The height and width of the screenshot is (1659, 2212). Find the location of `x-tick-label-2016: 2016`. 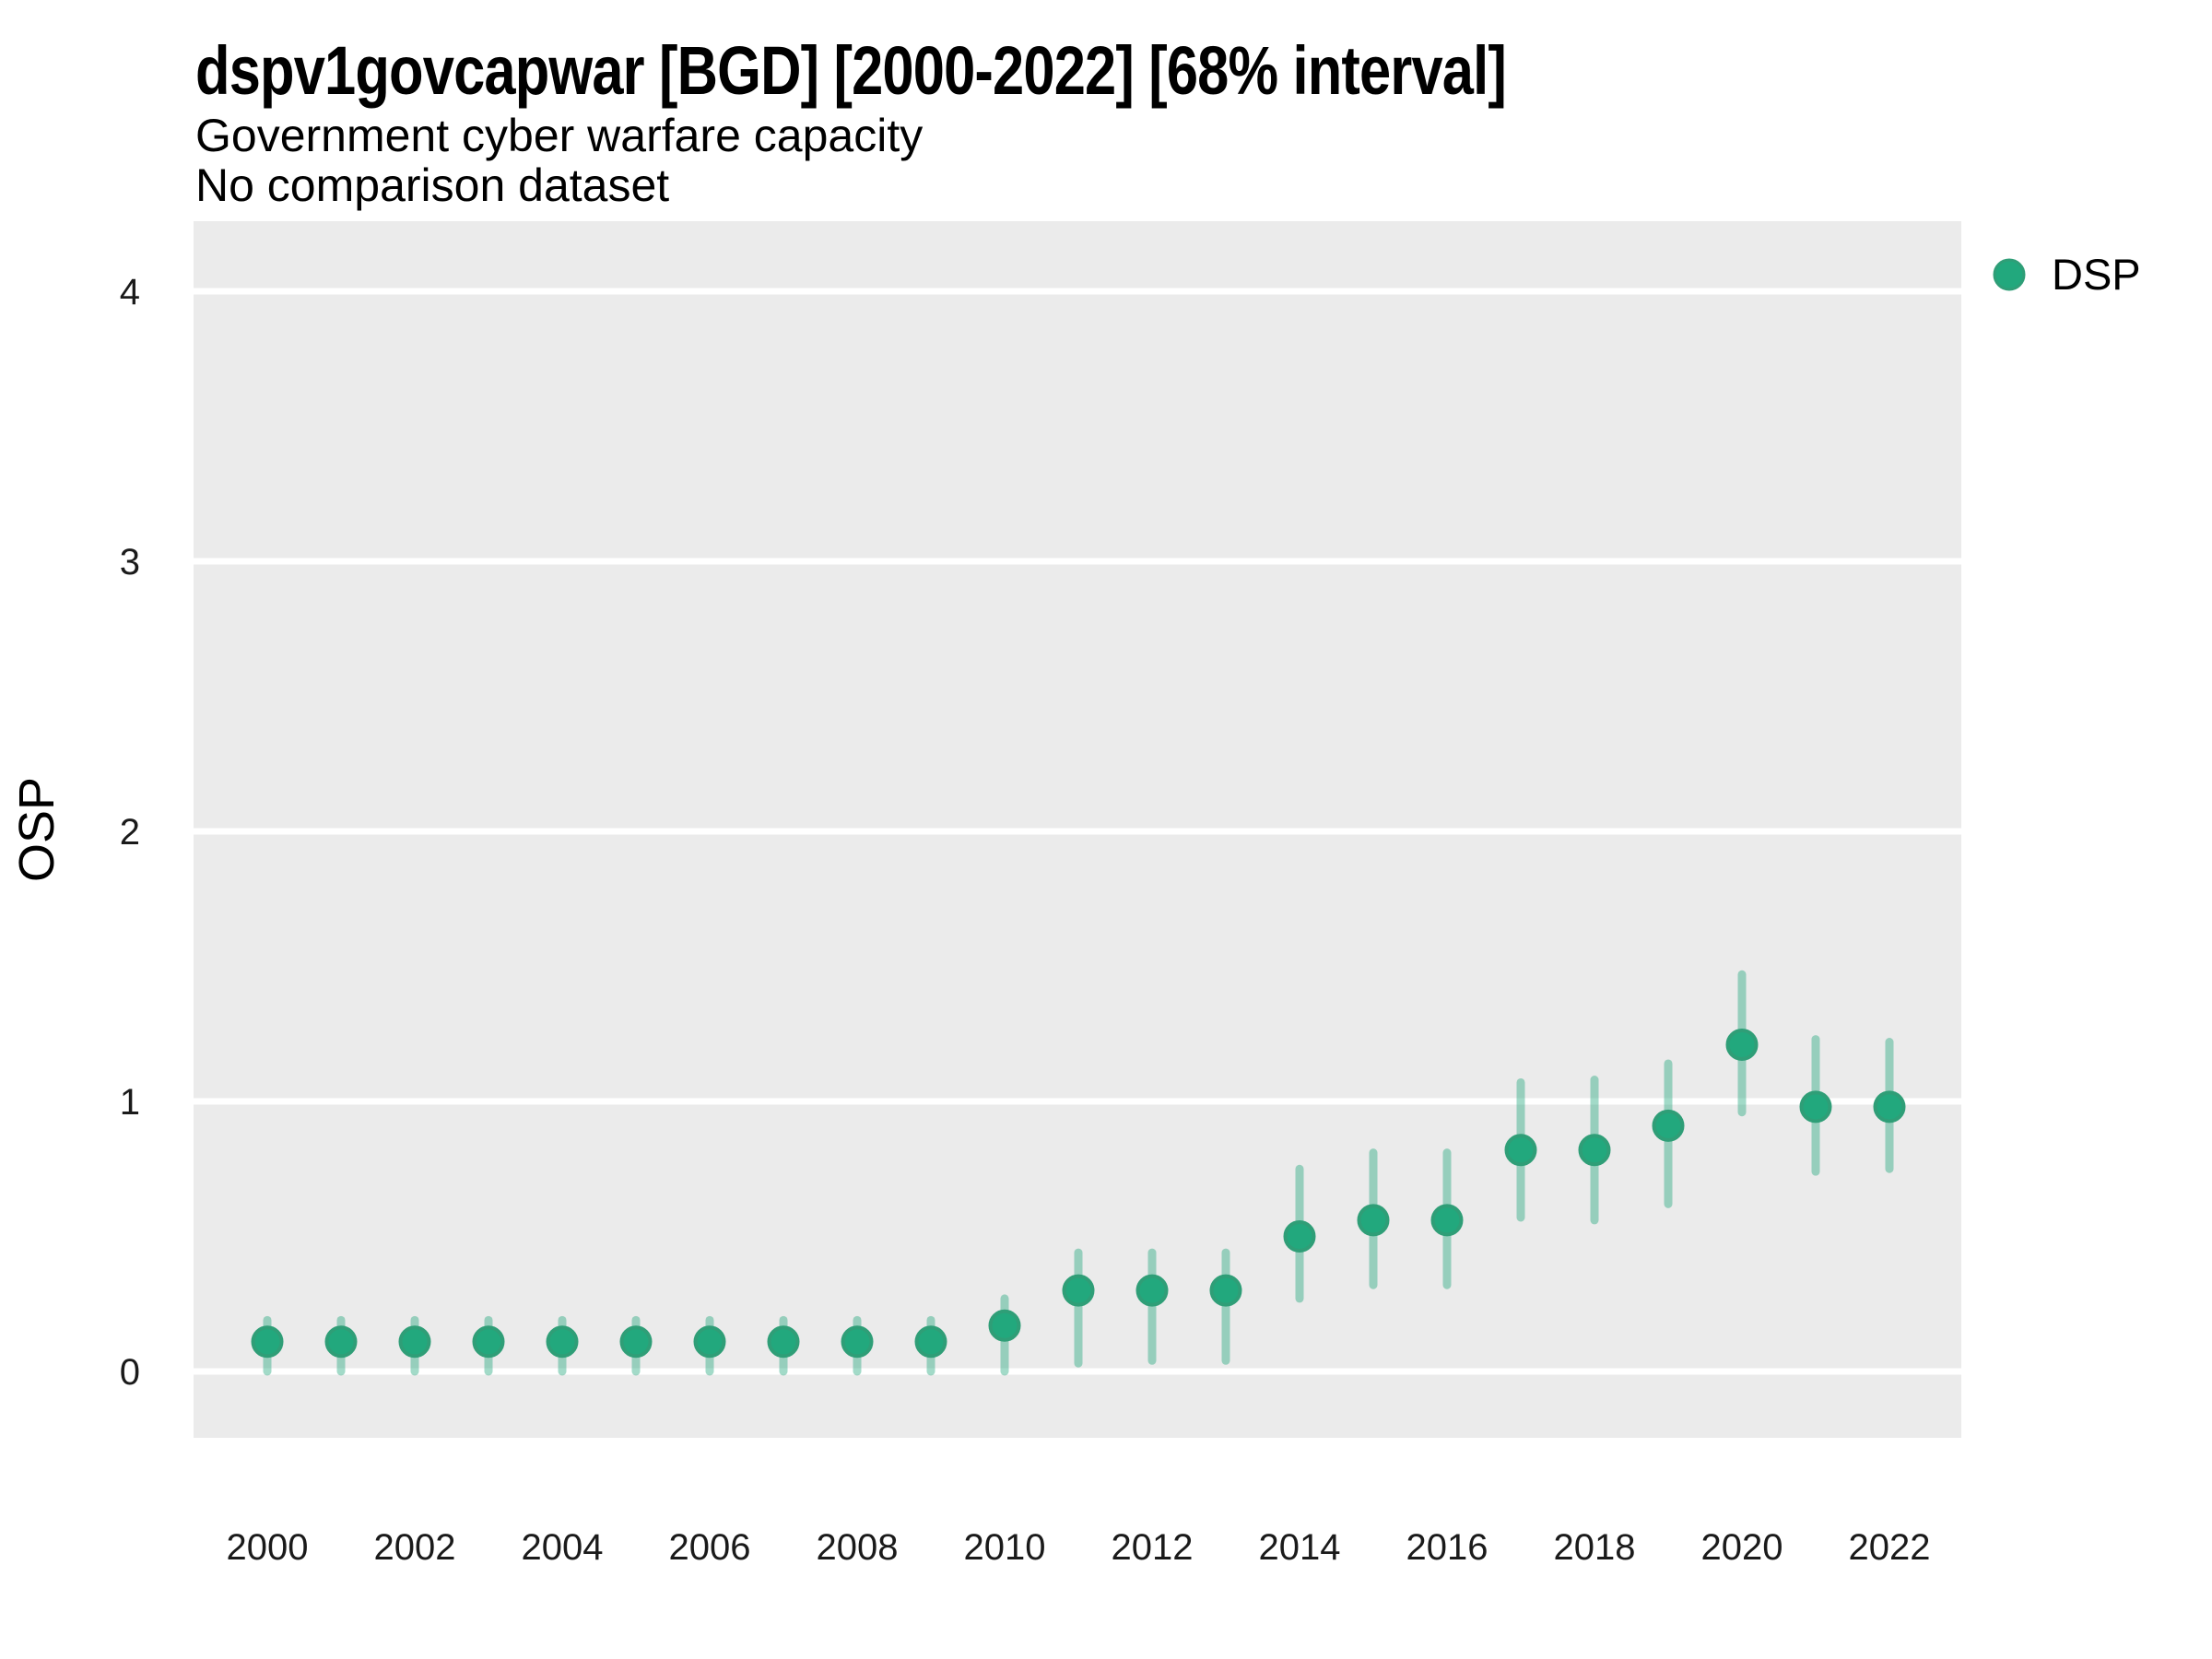

x-tick-label-2016: 2016 is located at coordinates (1447, 1547).